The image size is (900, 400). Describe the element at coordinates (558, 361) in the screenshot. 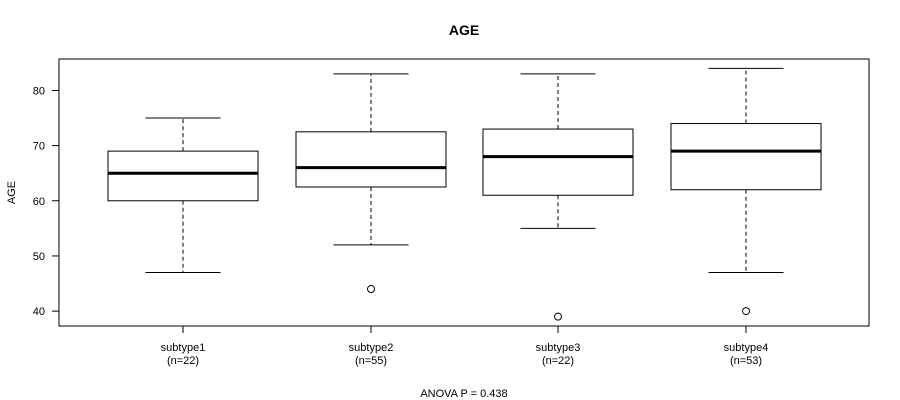

I see `x-tick-count-subtype3: (n=22)` at that location.